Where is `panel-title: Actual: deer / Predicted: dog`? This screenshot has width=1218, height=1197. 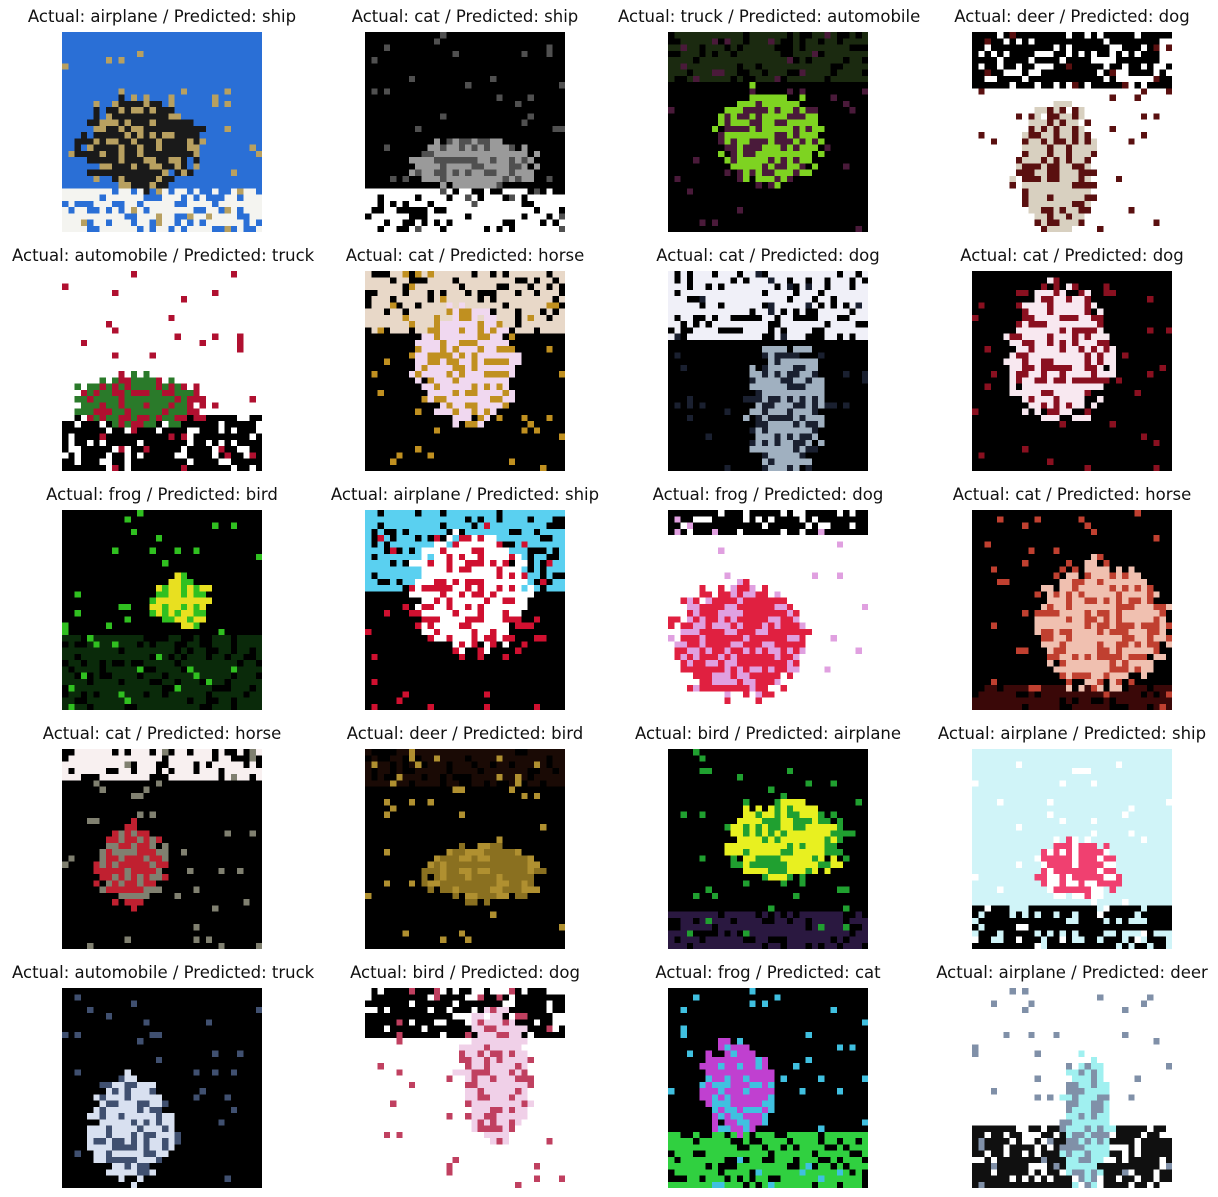 panel-title: Actual: deer / Predicted: dog is located at coordinates (1072, 16).